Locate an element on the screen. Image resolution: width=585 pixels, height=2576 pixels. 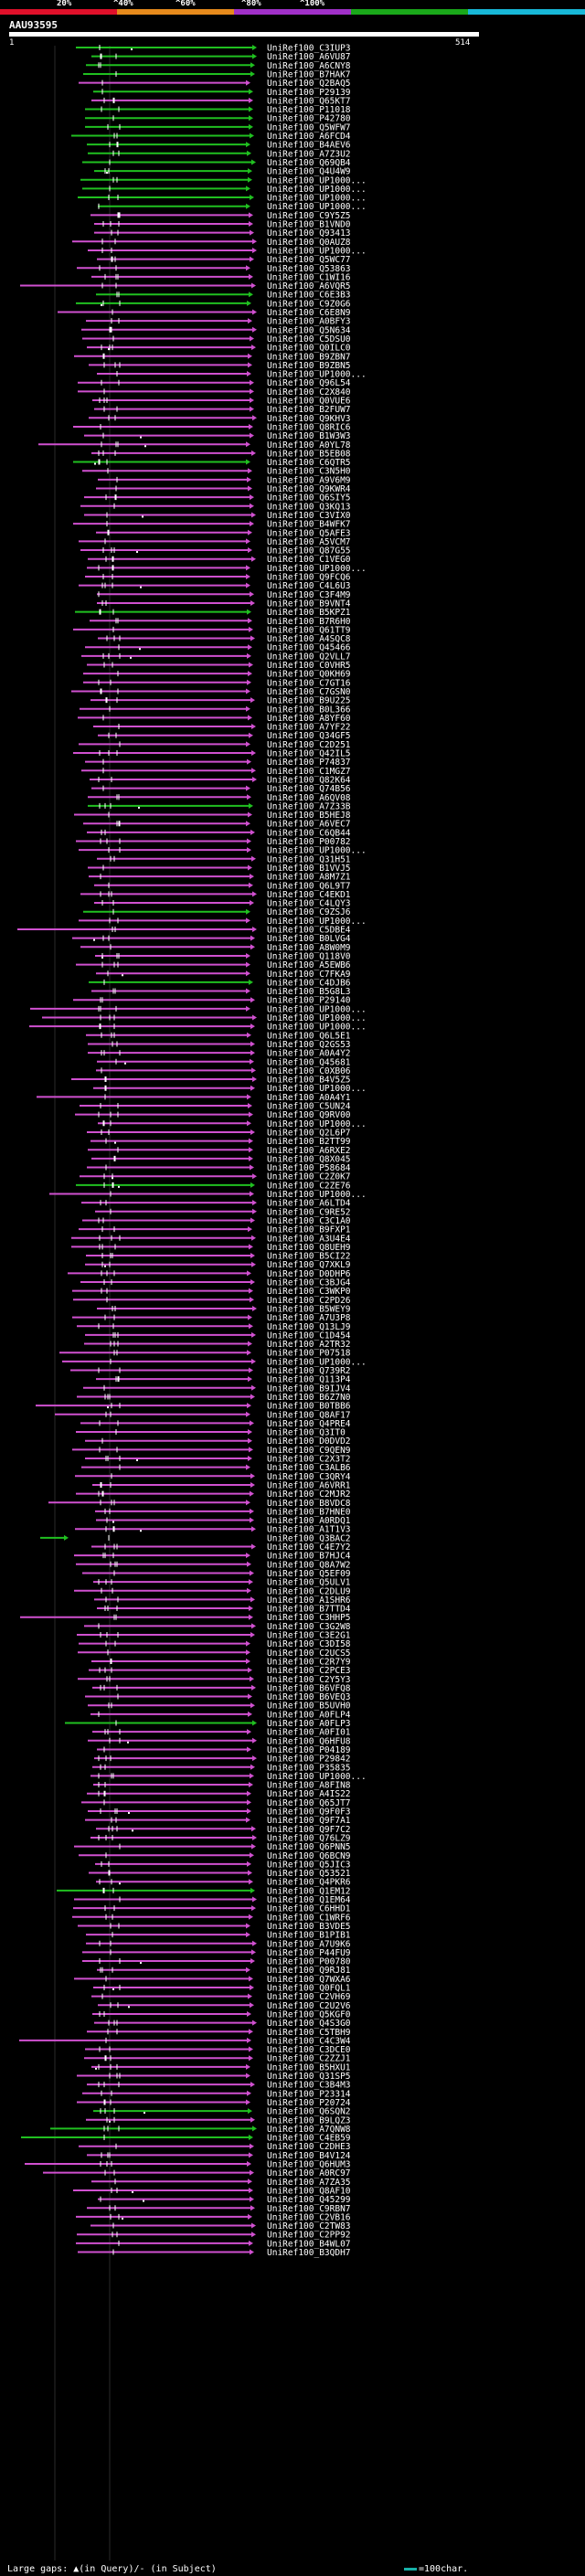
hit-label: UniRef100_C3HHP5 is located at coordinates (309, 1618).